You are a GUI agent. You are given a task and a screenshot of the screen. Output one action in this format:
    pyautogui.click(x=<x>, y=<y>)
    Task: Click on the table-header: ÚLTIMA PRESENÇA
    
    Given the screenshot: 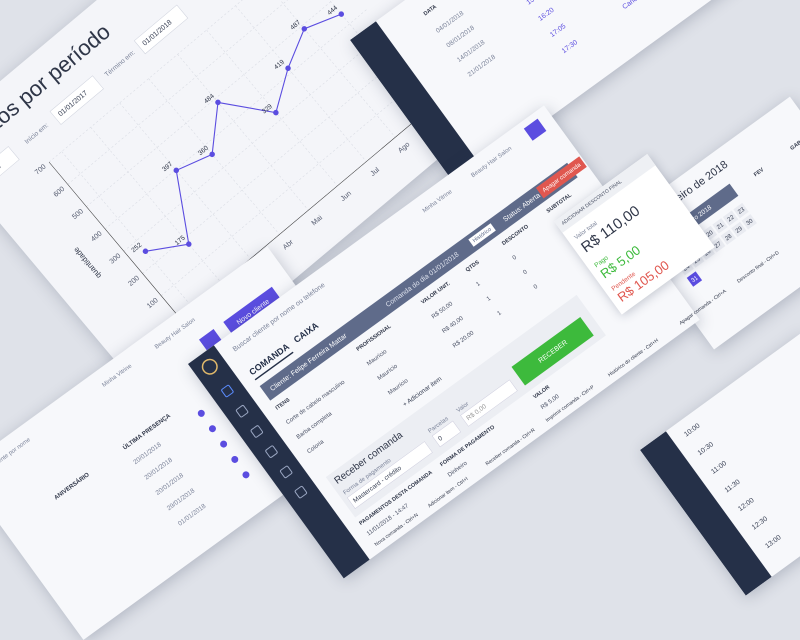 What is the action you would take?
    pyautogui.click(x=146, y=431)
    